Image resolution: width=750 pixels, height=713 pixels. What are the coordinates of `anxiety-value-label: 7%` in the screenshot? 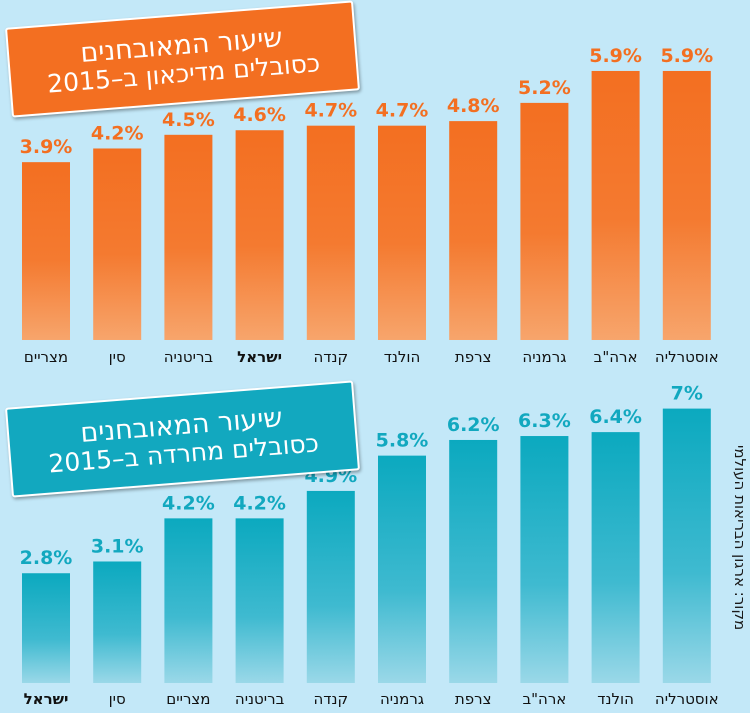 It's located at (687, 394).